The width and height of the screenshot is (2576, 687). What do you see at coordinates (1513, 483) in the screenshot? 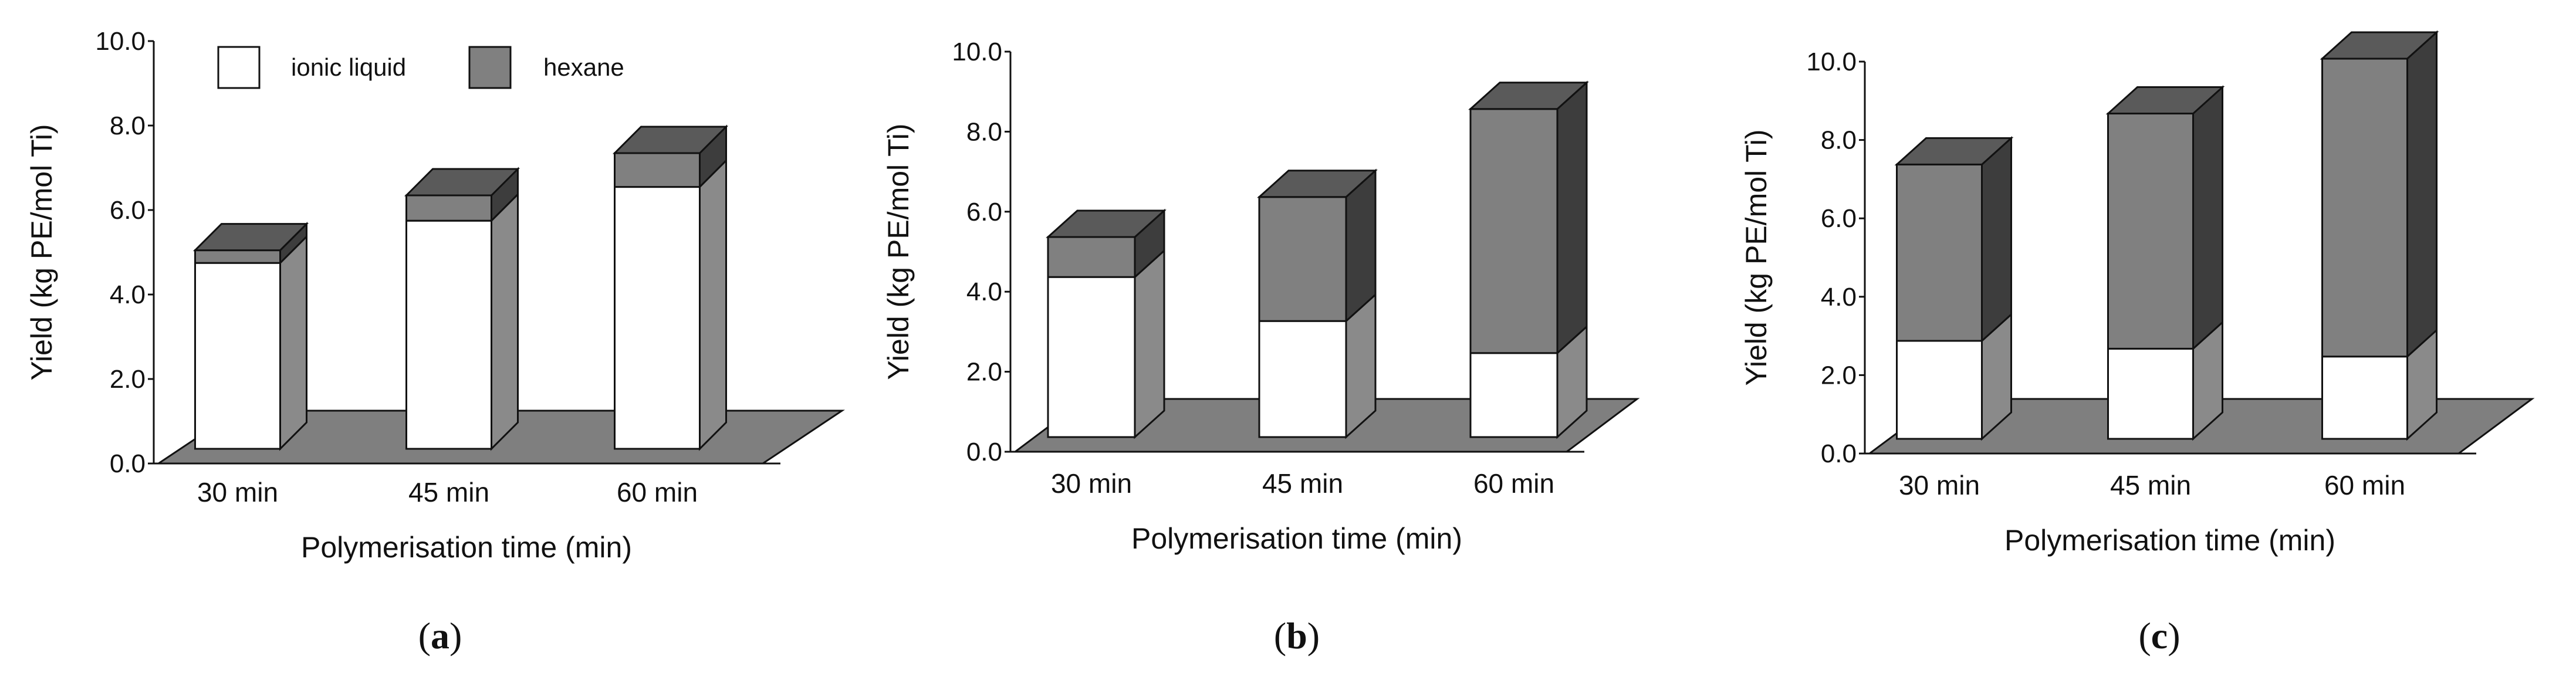
I see `panel-b-xtick: 60 min` at bounding box center [1513, 483].